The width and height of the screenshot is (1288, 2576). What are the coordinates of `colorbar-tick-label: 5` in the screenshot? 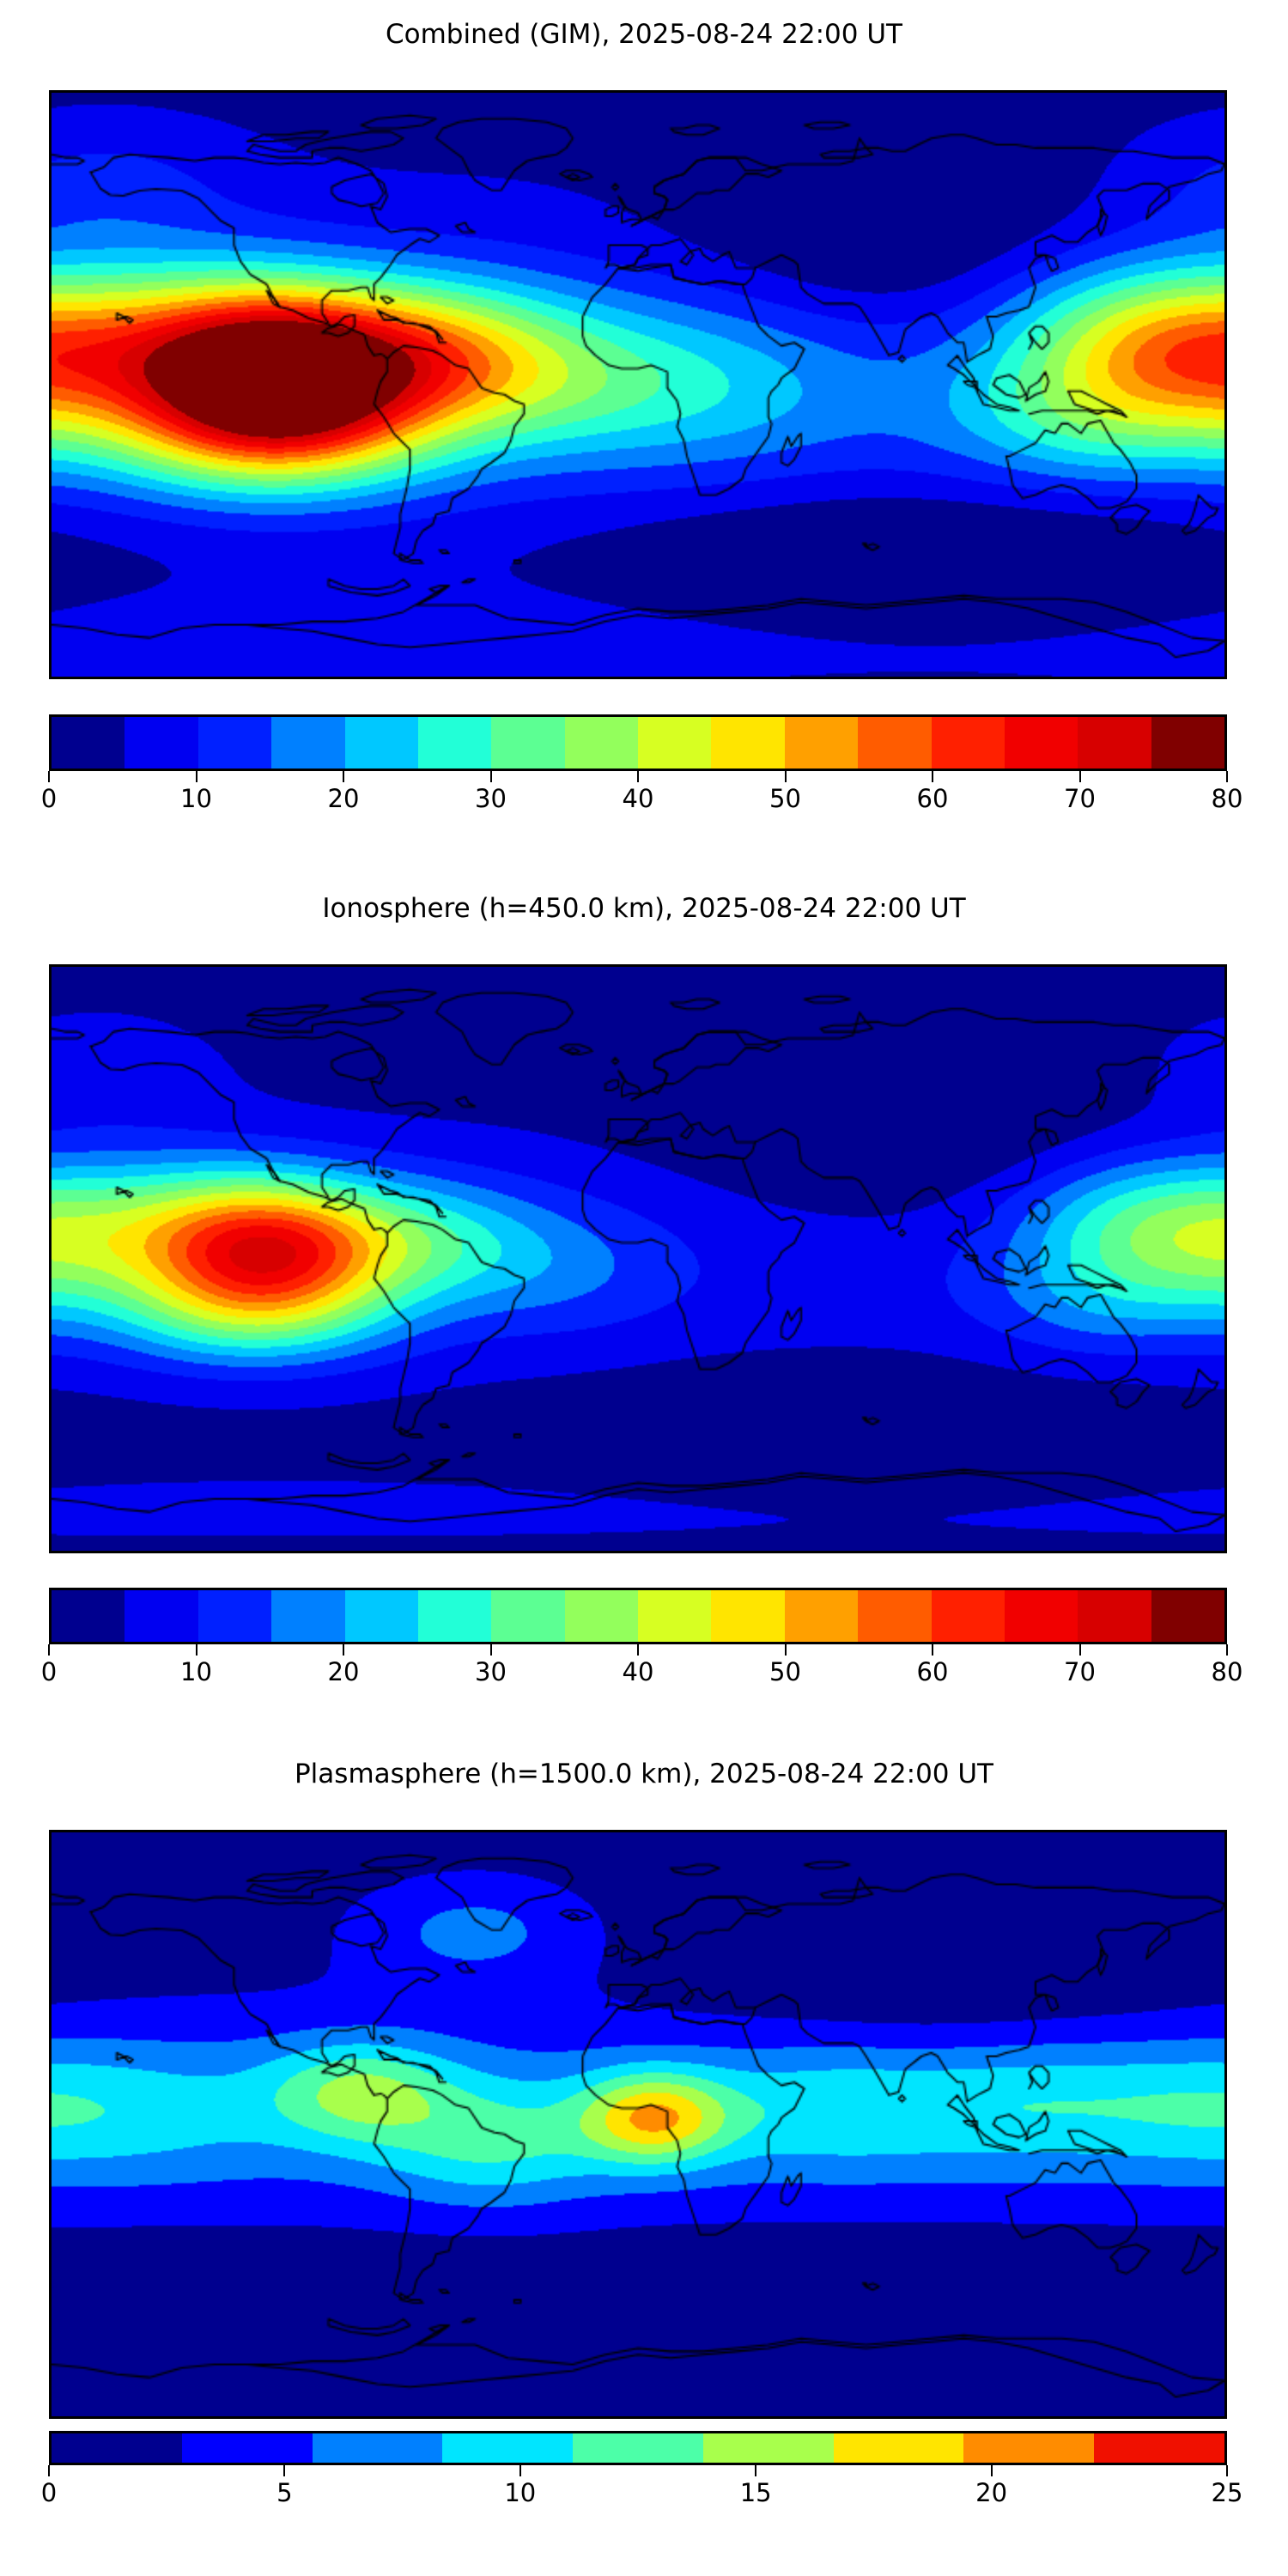 It's located at (284, 2492).